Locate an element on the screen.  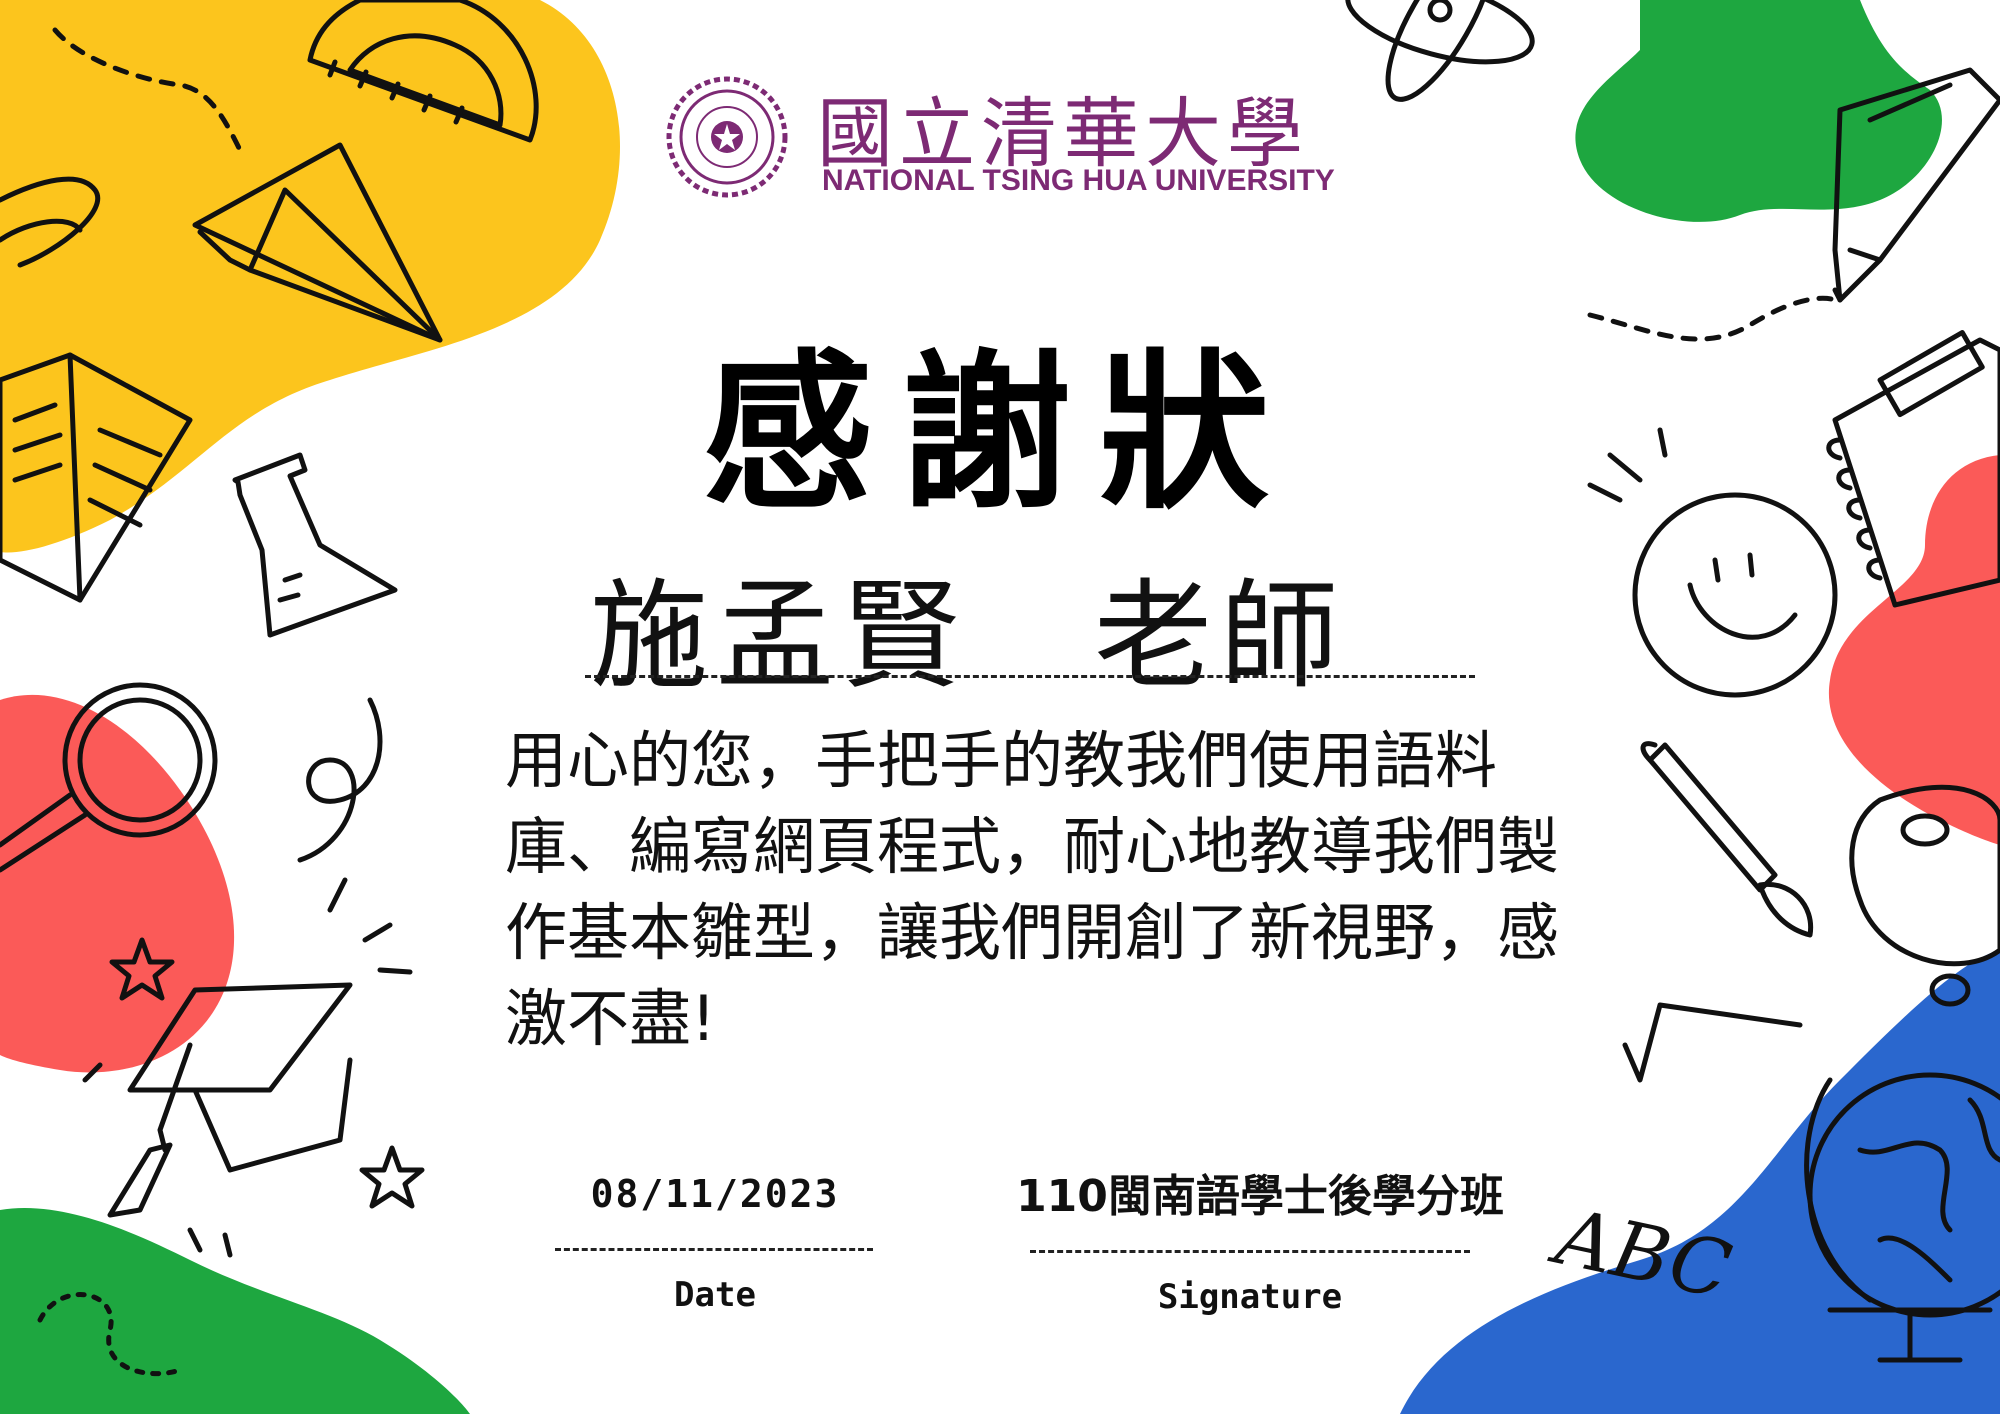
globe-icon is located at coordinates (1902, 1217).